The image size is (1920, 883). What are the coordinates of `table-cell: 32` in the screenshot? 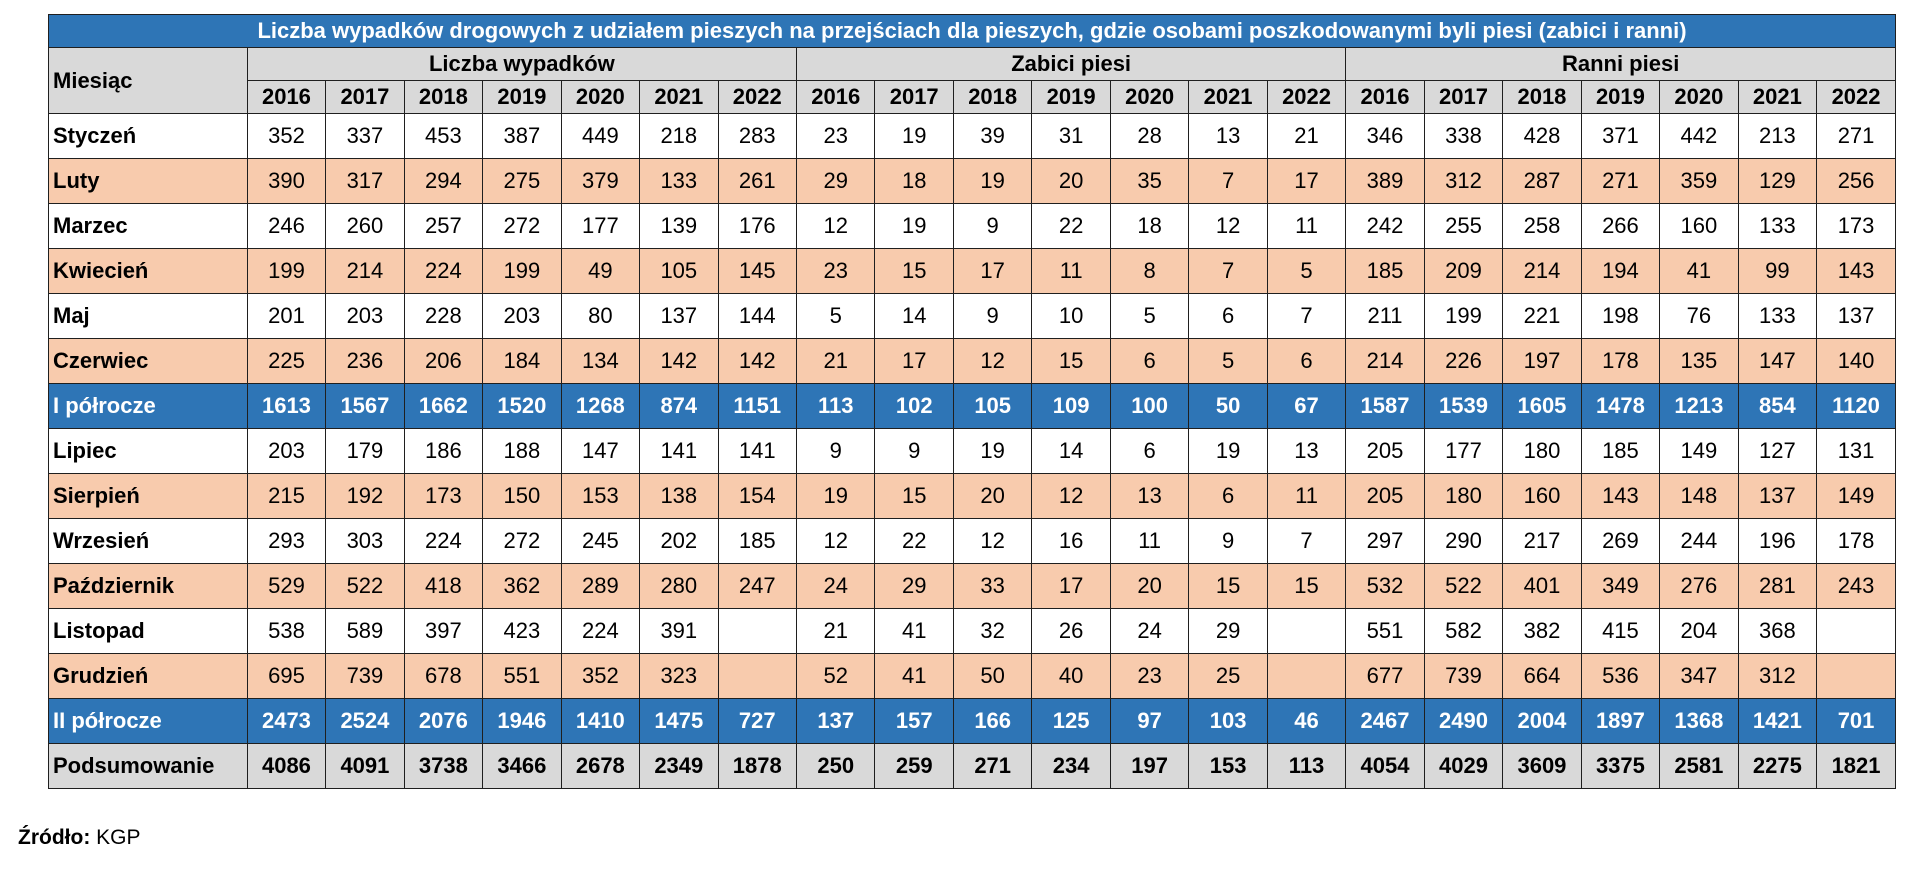 It's located at (992, 631).